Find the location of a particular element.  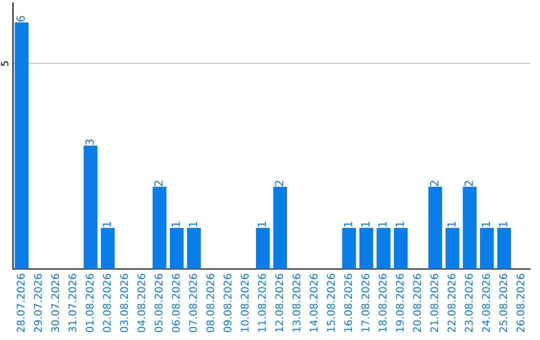

x-tick-label: 31.07.2026 is located at coordinates (72, 303).